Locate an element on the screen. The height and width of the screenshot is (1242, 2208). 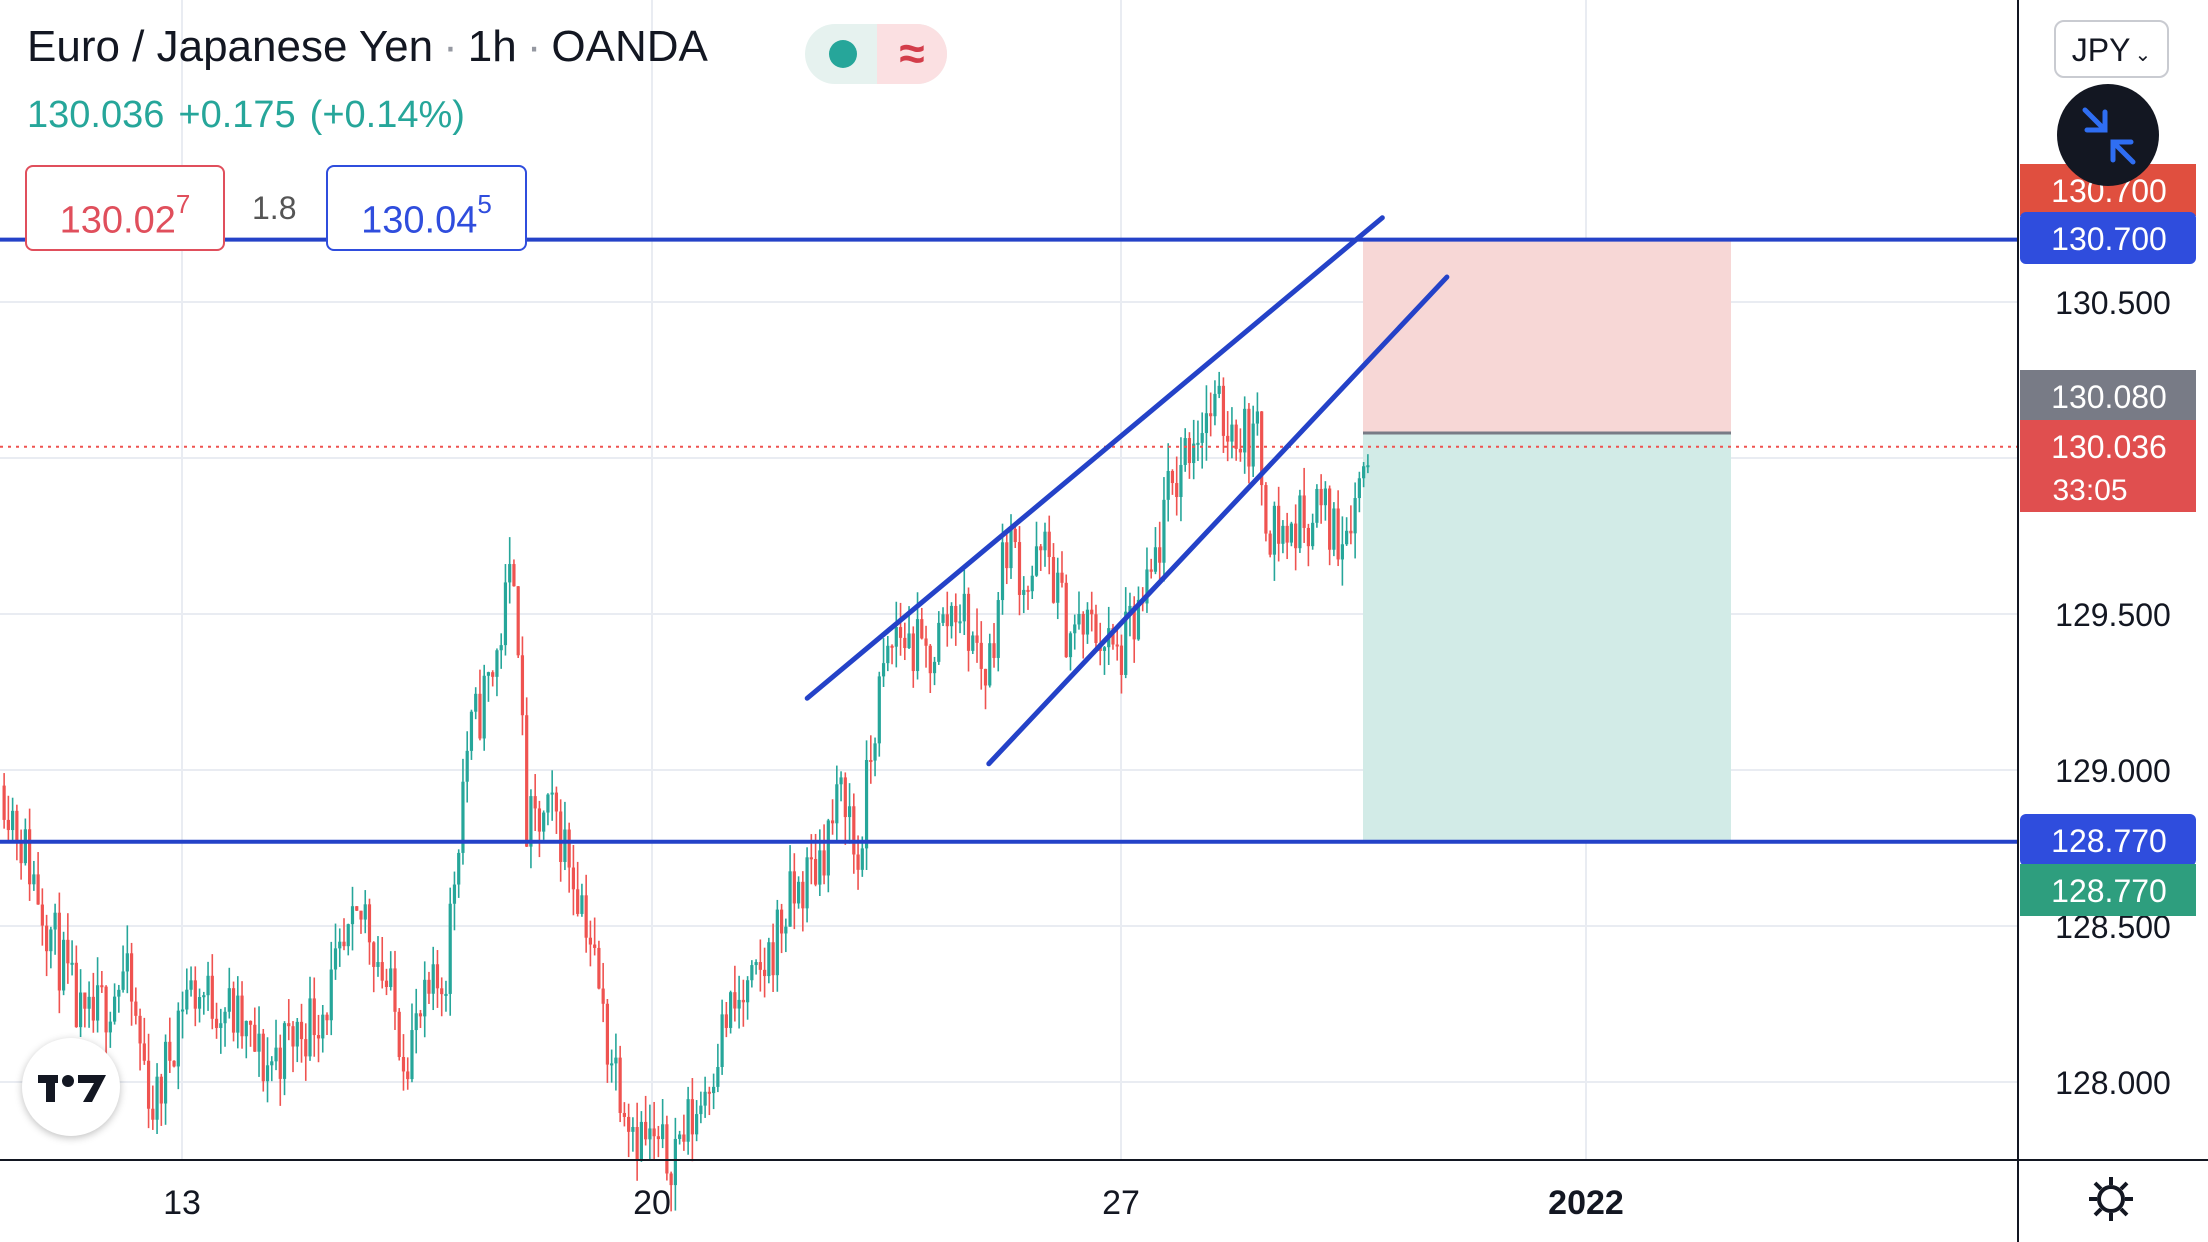
price-label-value: 130.036 is located at coordinates (2109, 447).